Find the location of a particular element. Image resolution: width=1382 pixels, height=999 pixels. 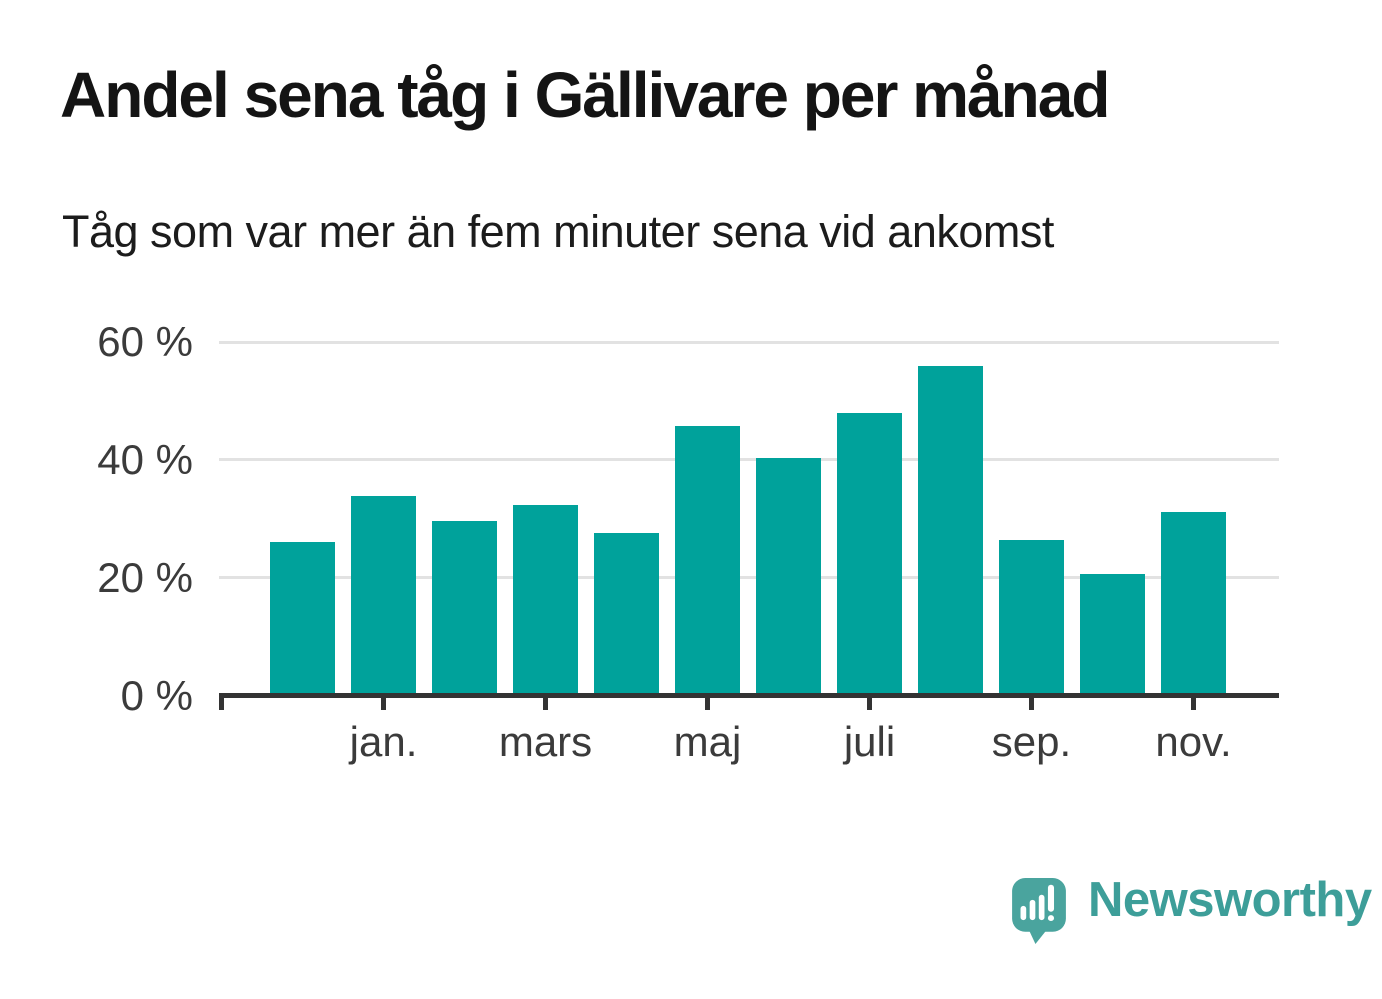

y-tick-label: 0 % is located at coordinates (156, 695).